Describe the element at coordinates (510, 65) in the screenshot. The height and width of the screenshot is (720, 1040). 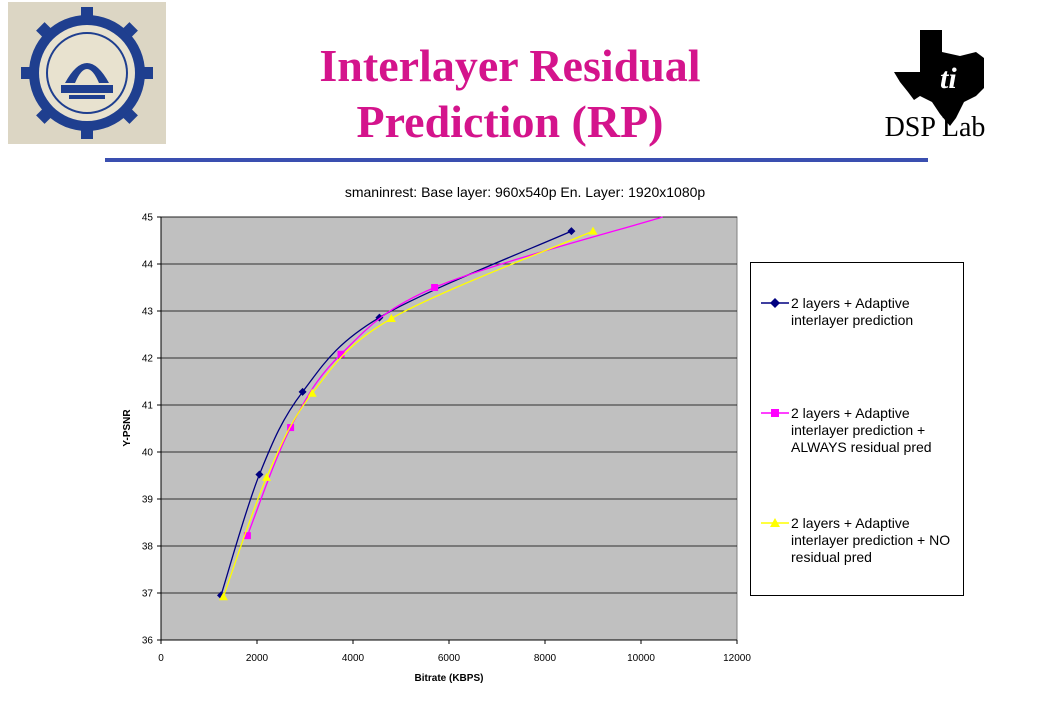
I see `slide-title-line1: Interlayer Residual` at that location.